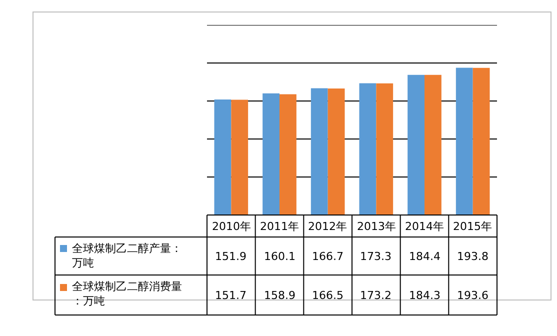 This screenshot has height=336, width=557. I want to click on legend-label: 全球煤制乙二醇产量：万吨, so click(127, 256).